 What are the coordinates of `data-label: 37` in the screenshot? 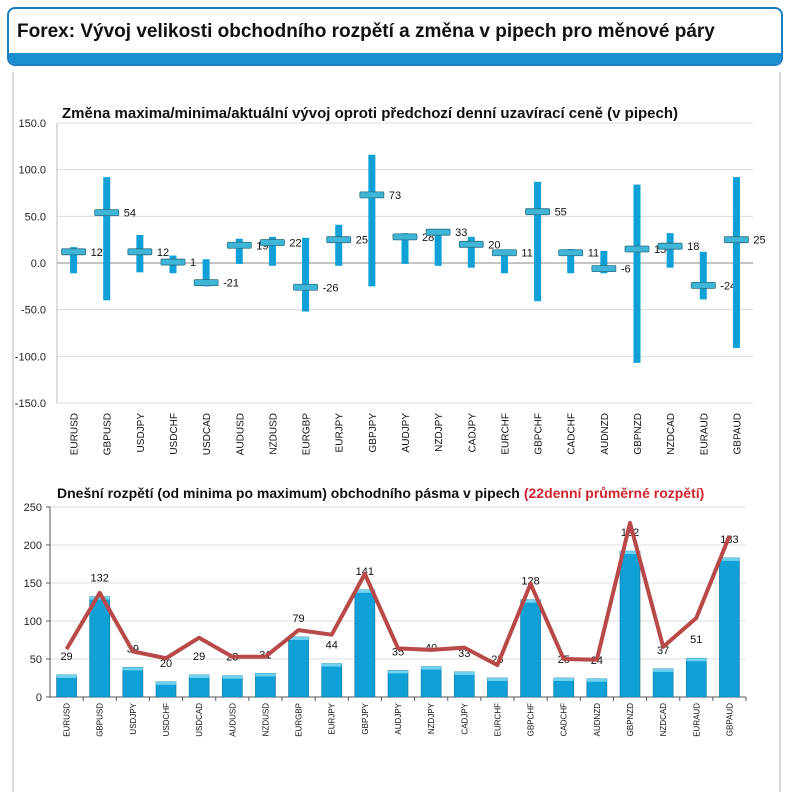 It's located at (663, 651).